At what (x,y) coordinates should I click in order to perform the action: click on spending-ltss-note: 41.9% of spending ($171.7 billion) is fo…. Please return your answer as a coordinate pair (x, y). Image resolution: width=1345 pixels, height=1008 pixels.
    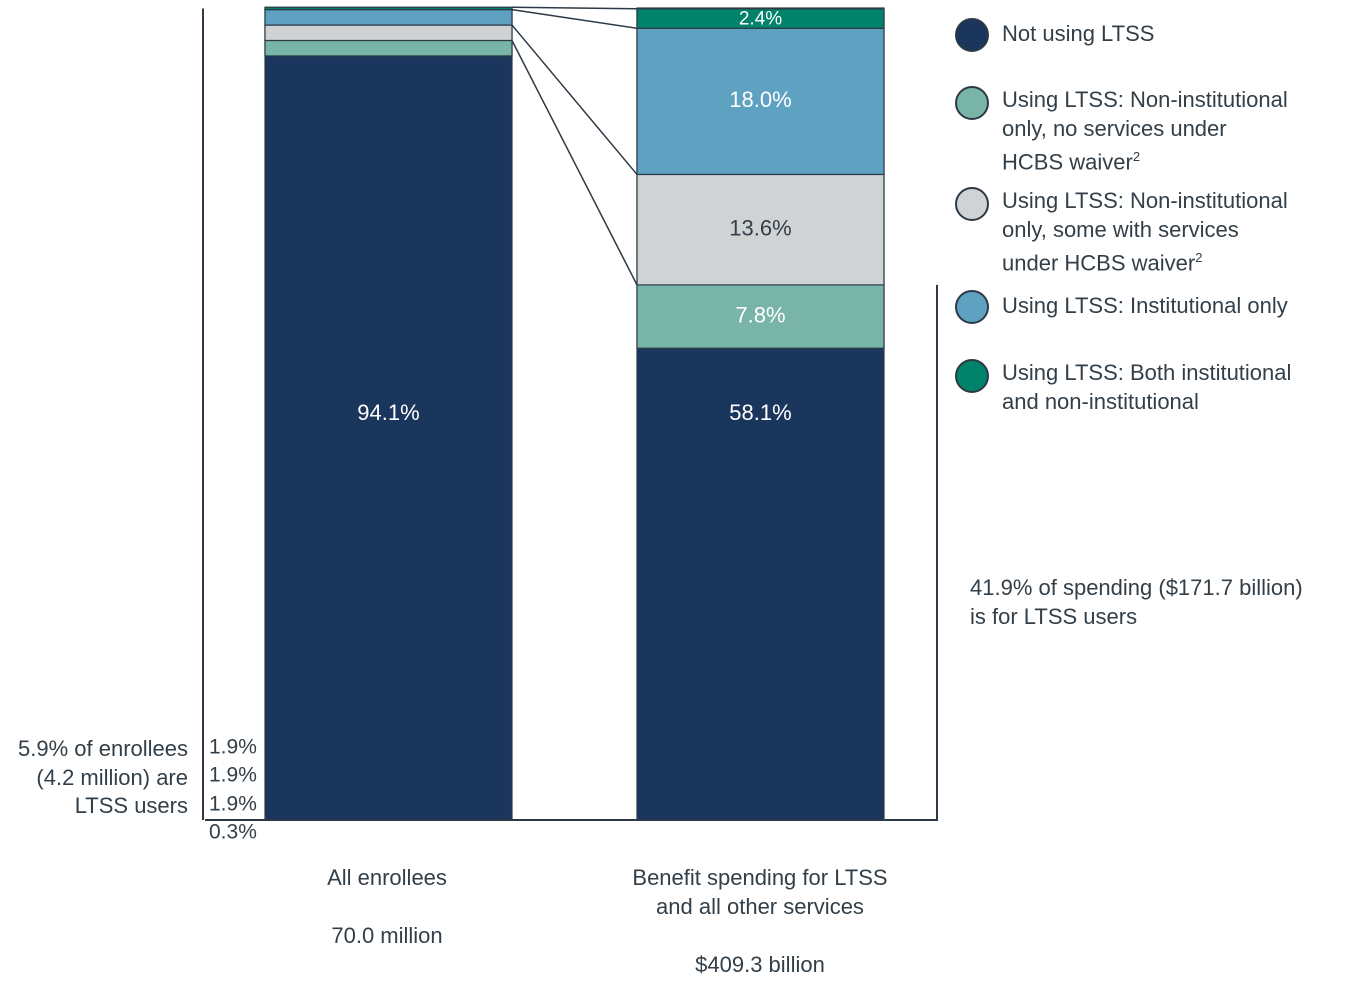
    Looking at the image, I should click on (1136, 602).